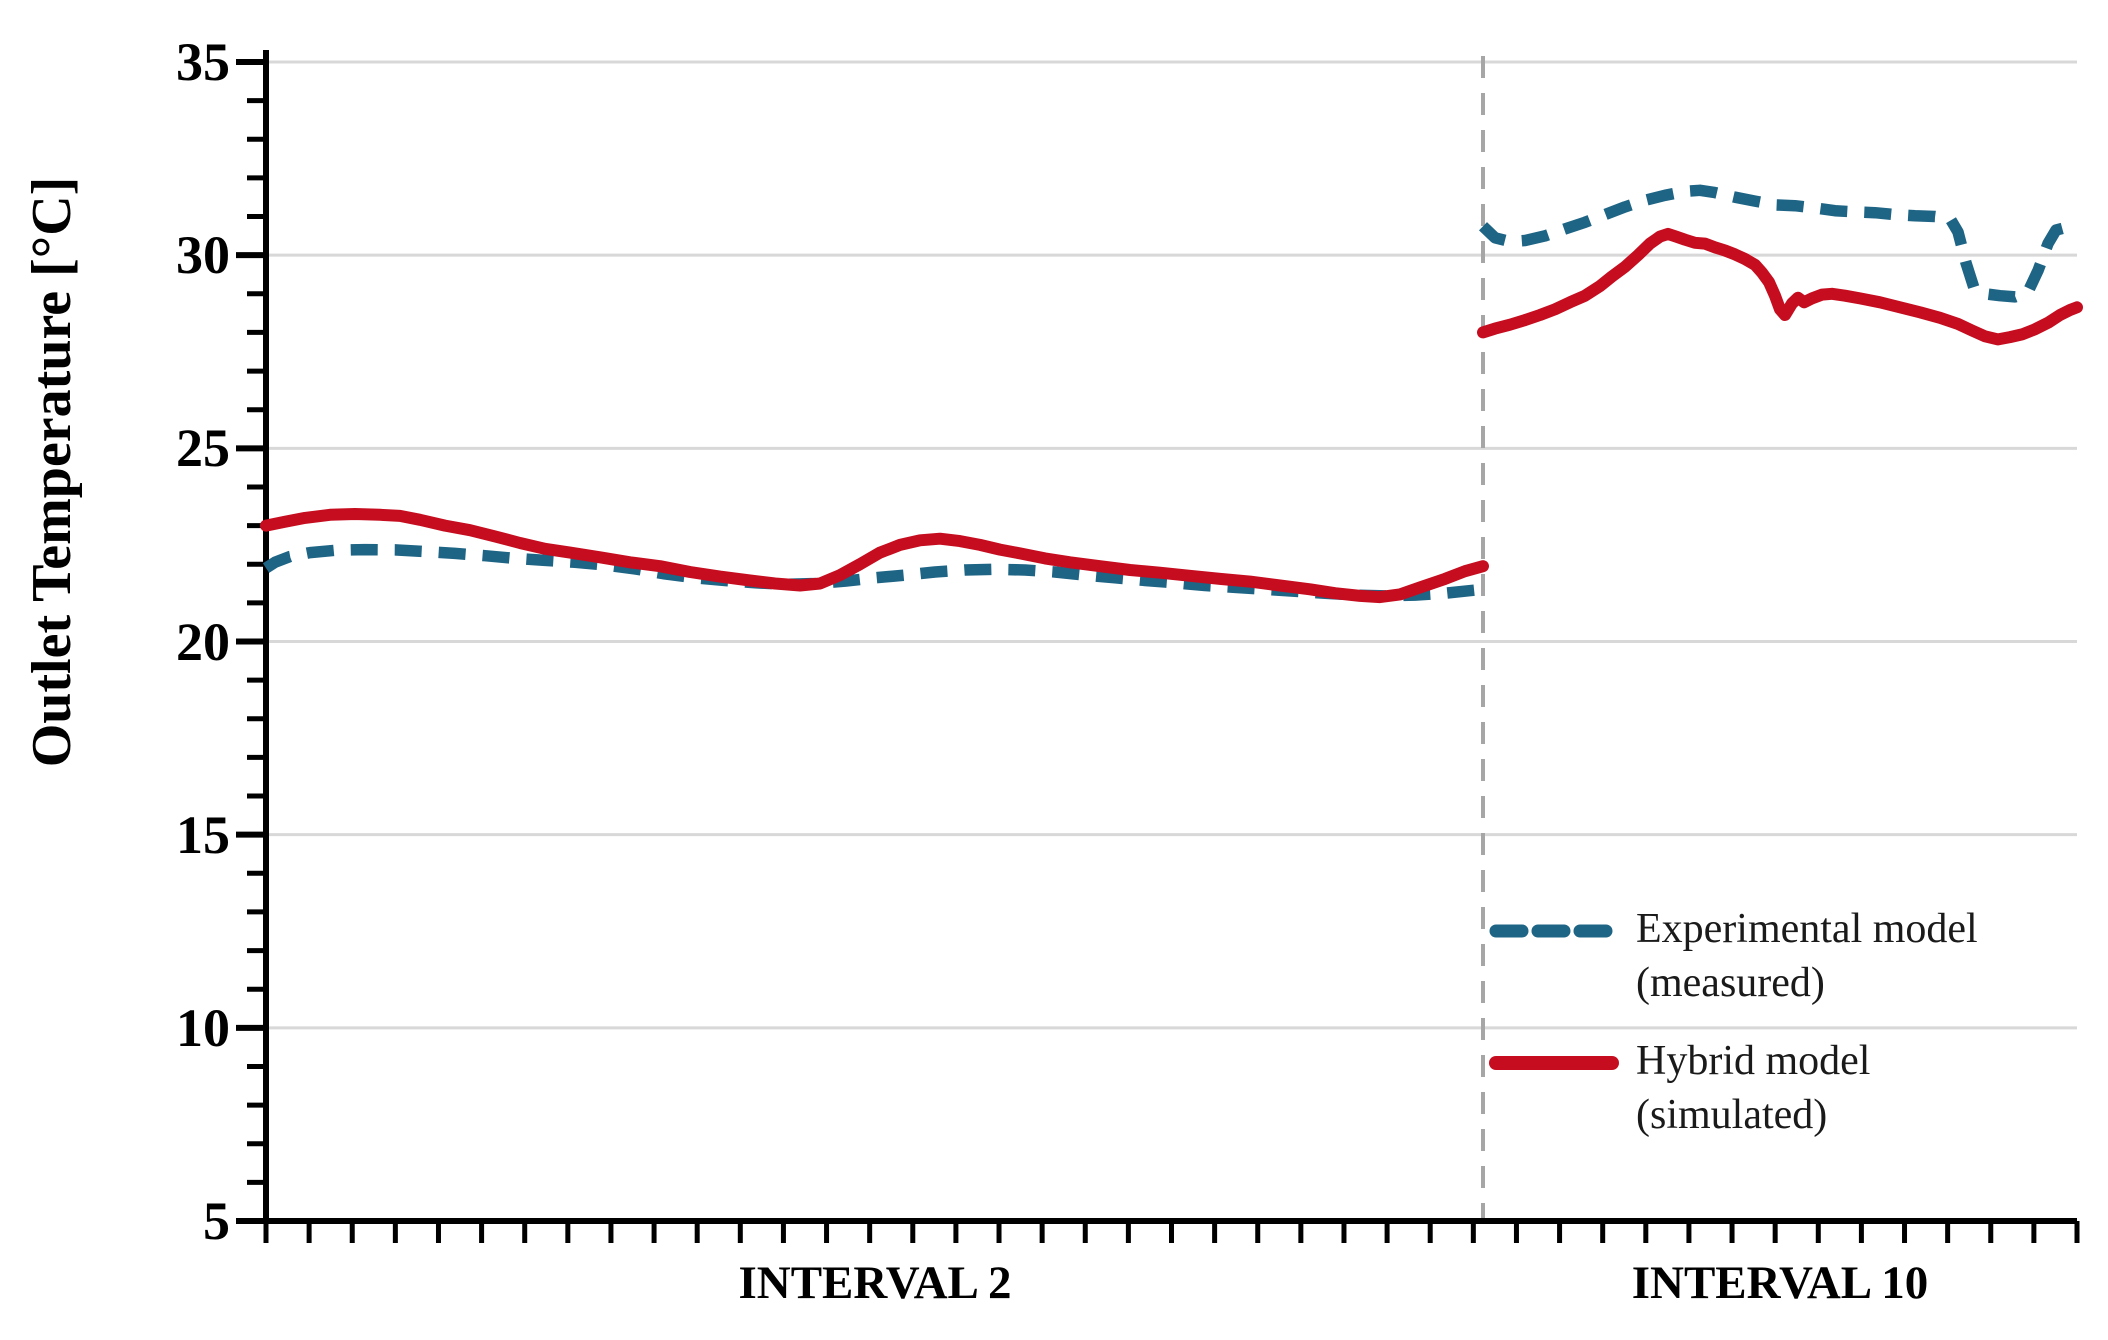  What do you see at coordinates (1730, 983) in the screenshot?
I see `legend-sublabel-experimental: (measured)` at bounding box center [1730, 983].